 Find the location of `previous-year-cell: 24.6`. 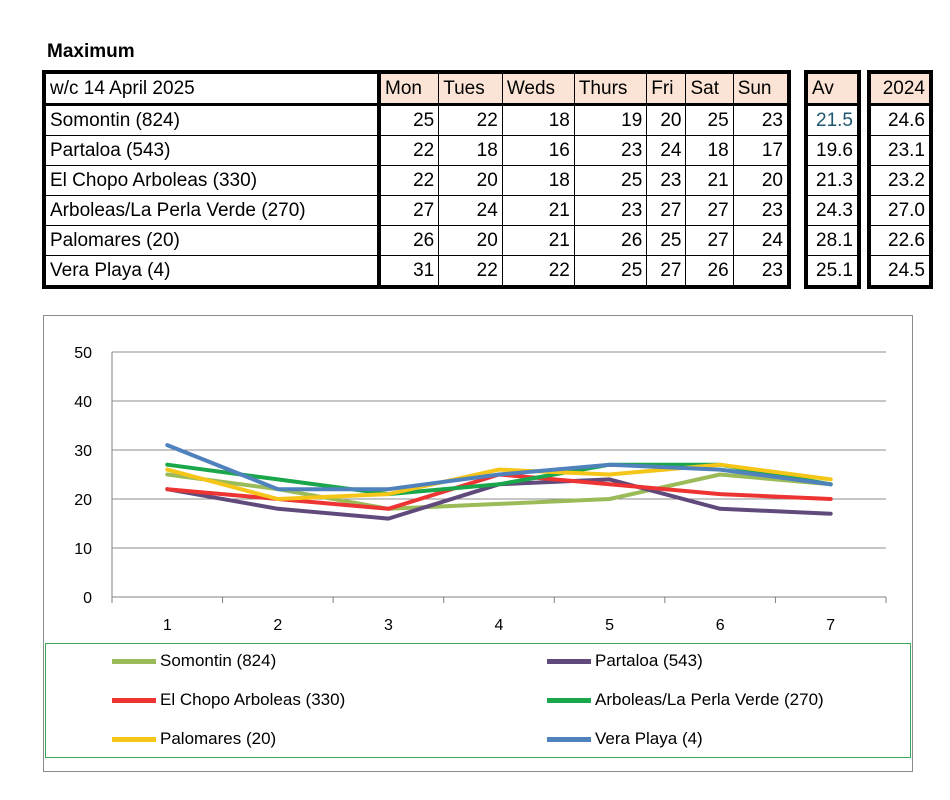

previous-year-cell: 24.6 is located at coordinates (900, 120).